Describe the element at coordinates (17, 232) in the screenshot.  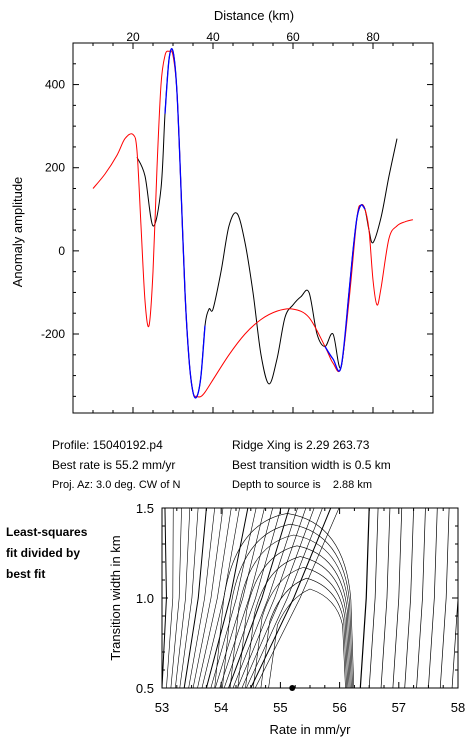
I see `top-y-axis-label: Anomaly amplitude` at that location.